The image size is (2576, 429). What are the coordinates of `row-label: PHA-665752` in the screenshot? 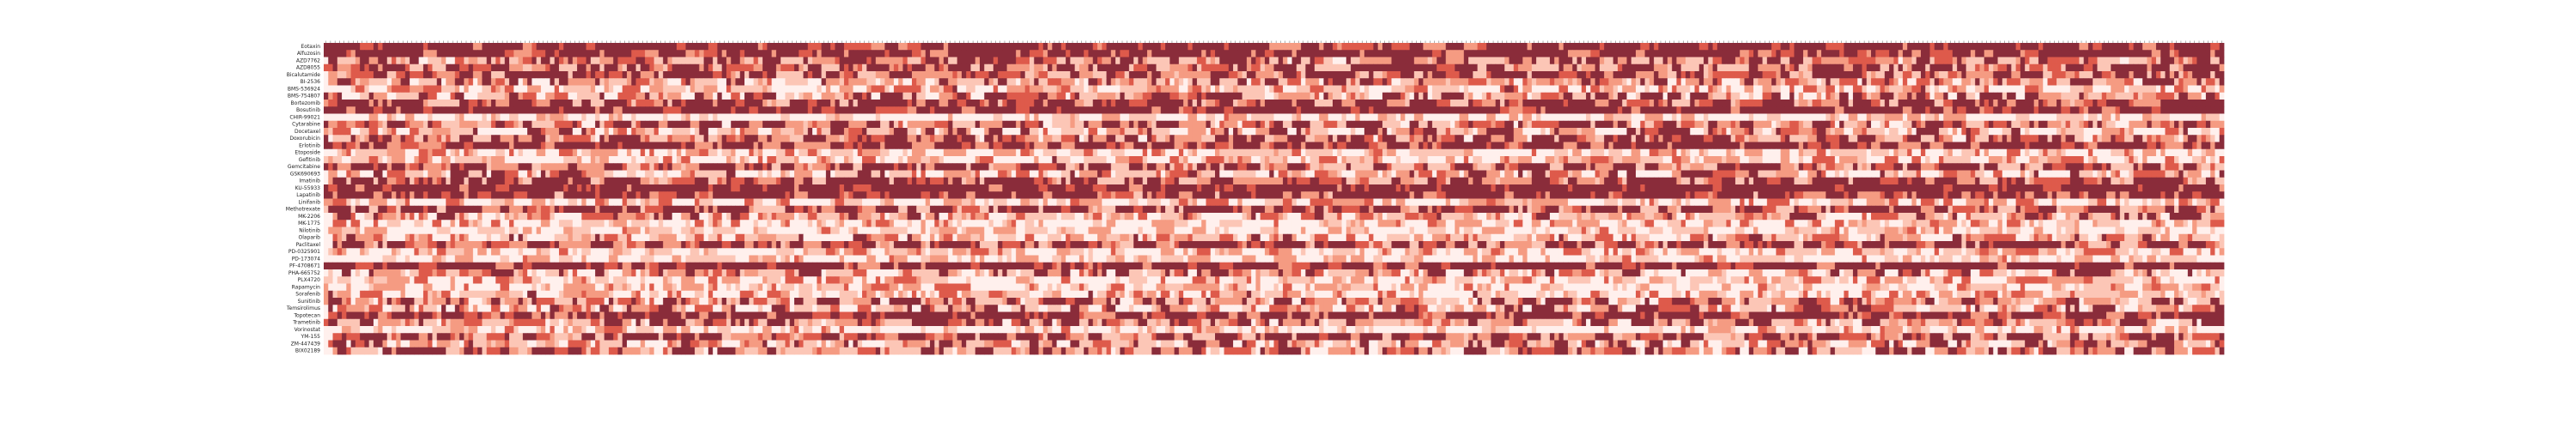 It's located at (304, 273).